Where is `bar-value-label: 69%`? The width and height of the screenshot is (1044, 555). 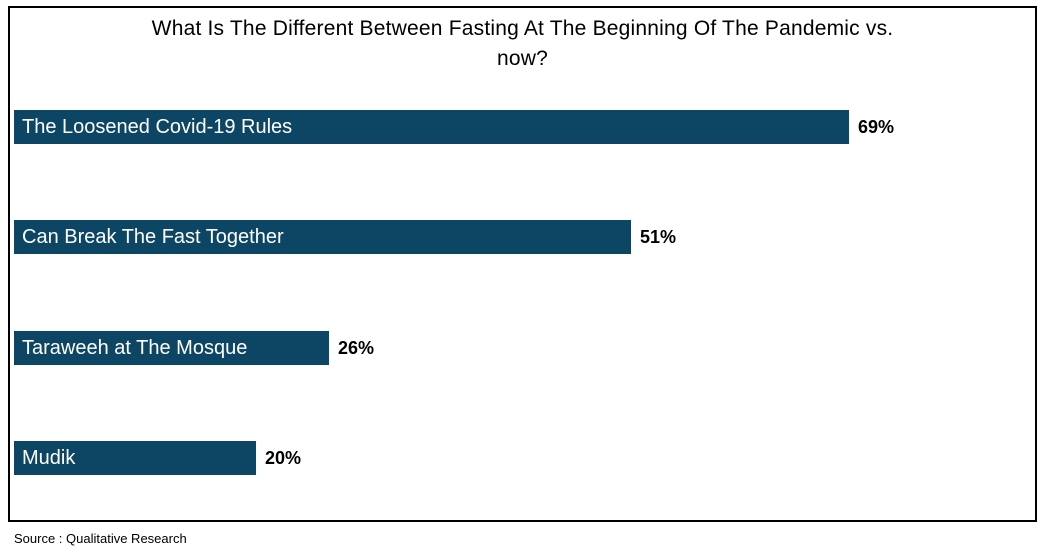 bar-value-label: 69% is located at coordinates (876, 126).